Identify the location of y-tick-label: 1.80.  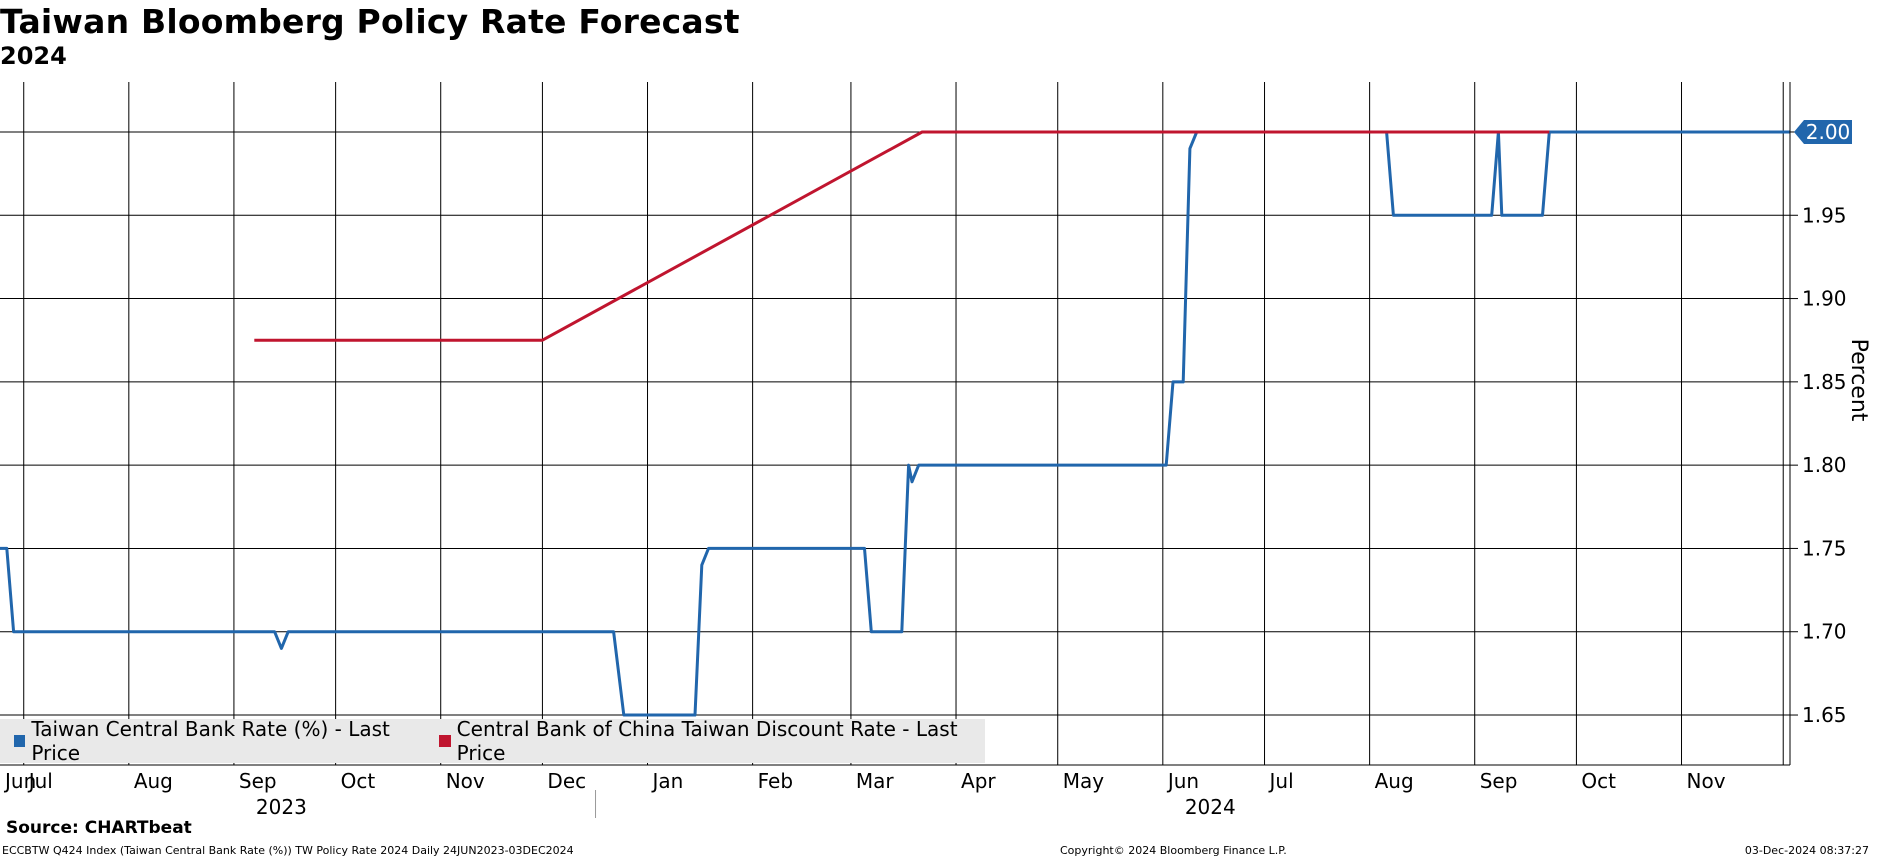
(1824, 465).